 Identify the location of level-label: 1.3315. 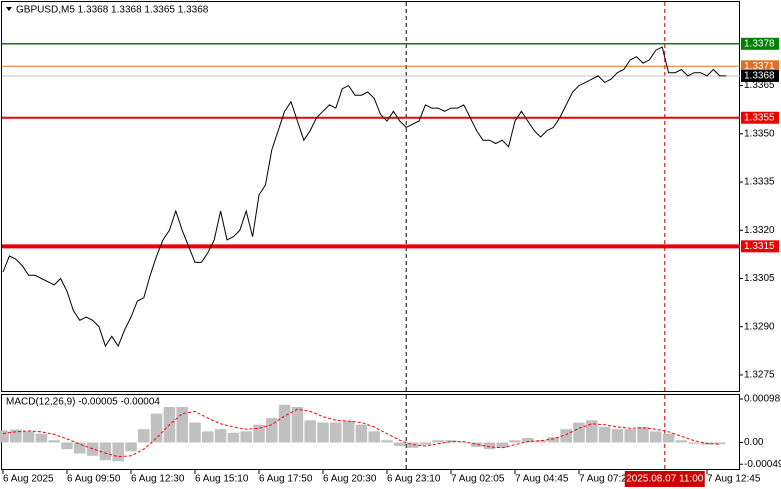
(759, 246).